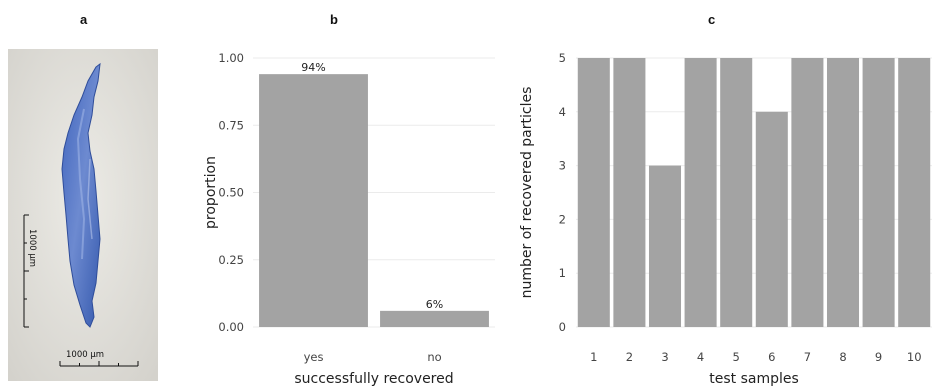 This screenshot has height=388, width=932. I want to click on y-tick-label: 0.75, so click(231, 125).